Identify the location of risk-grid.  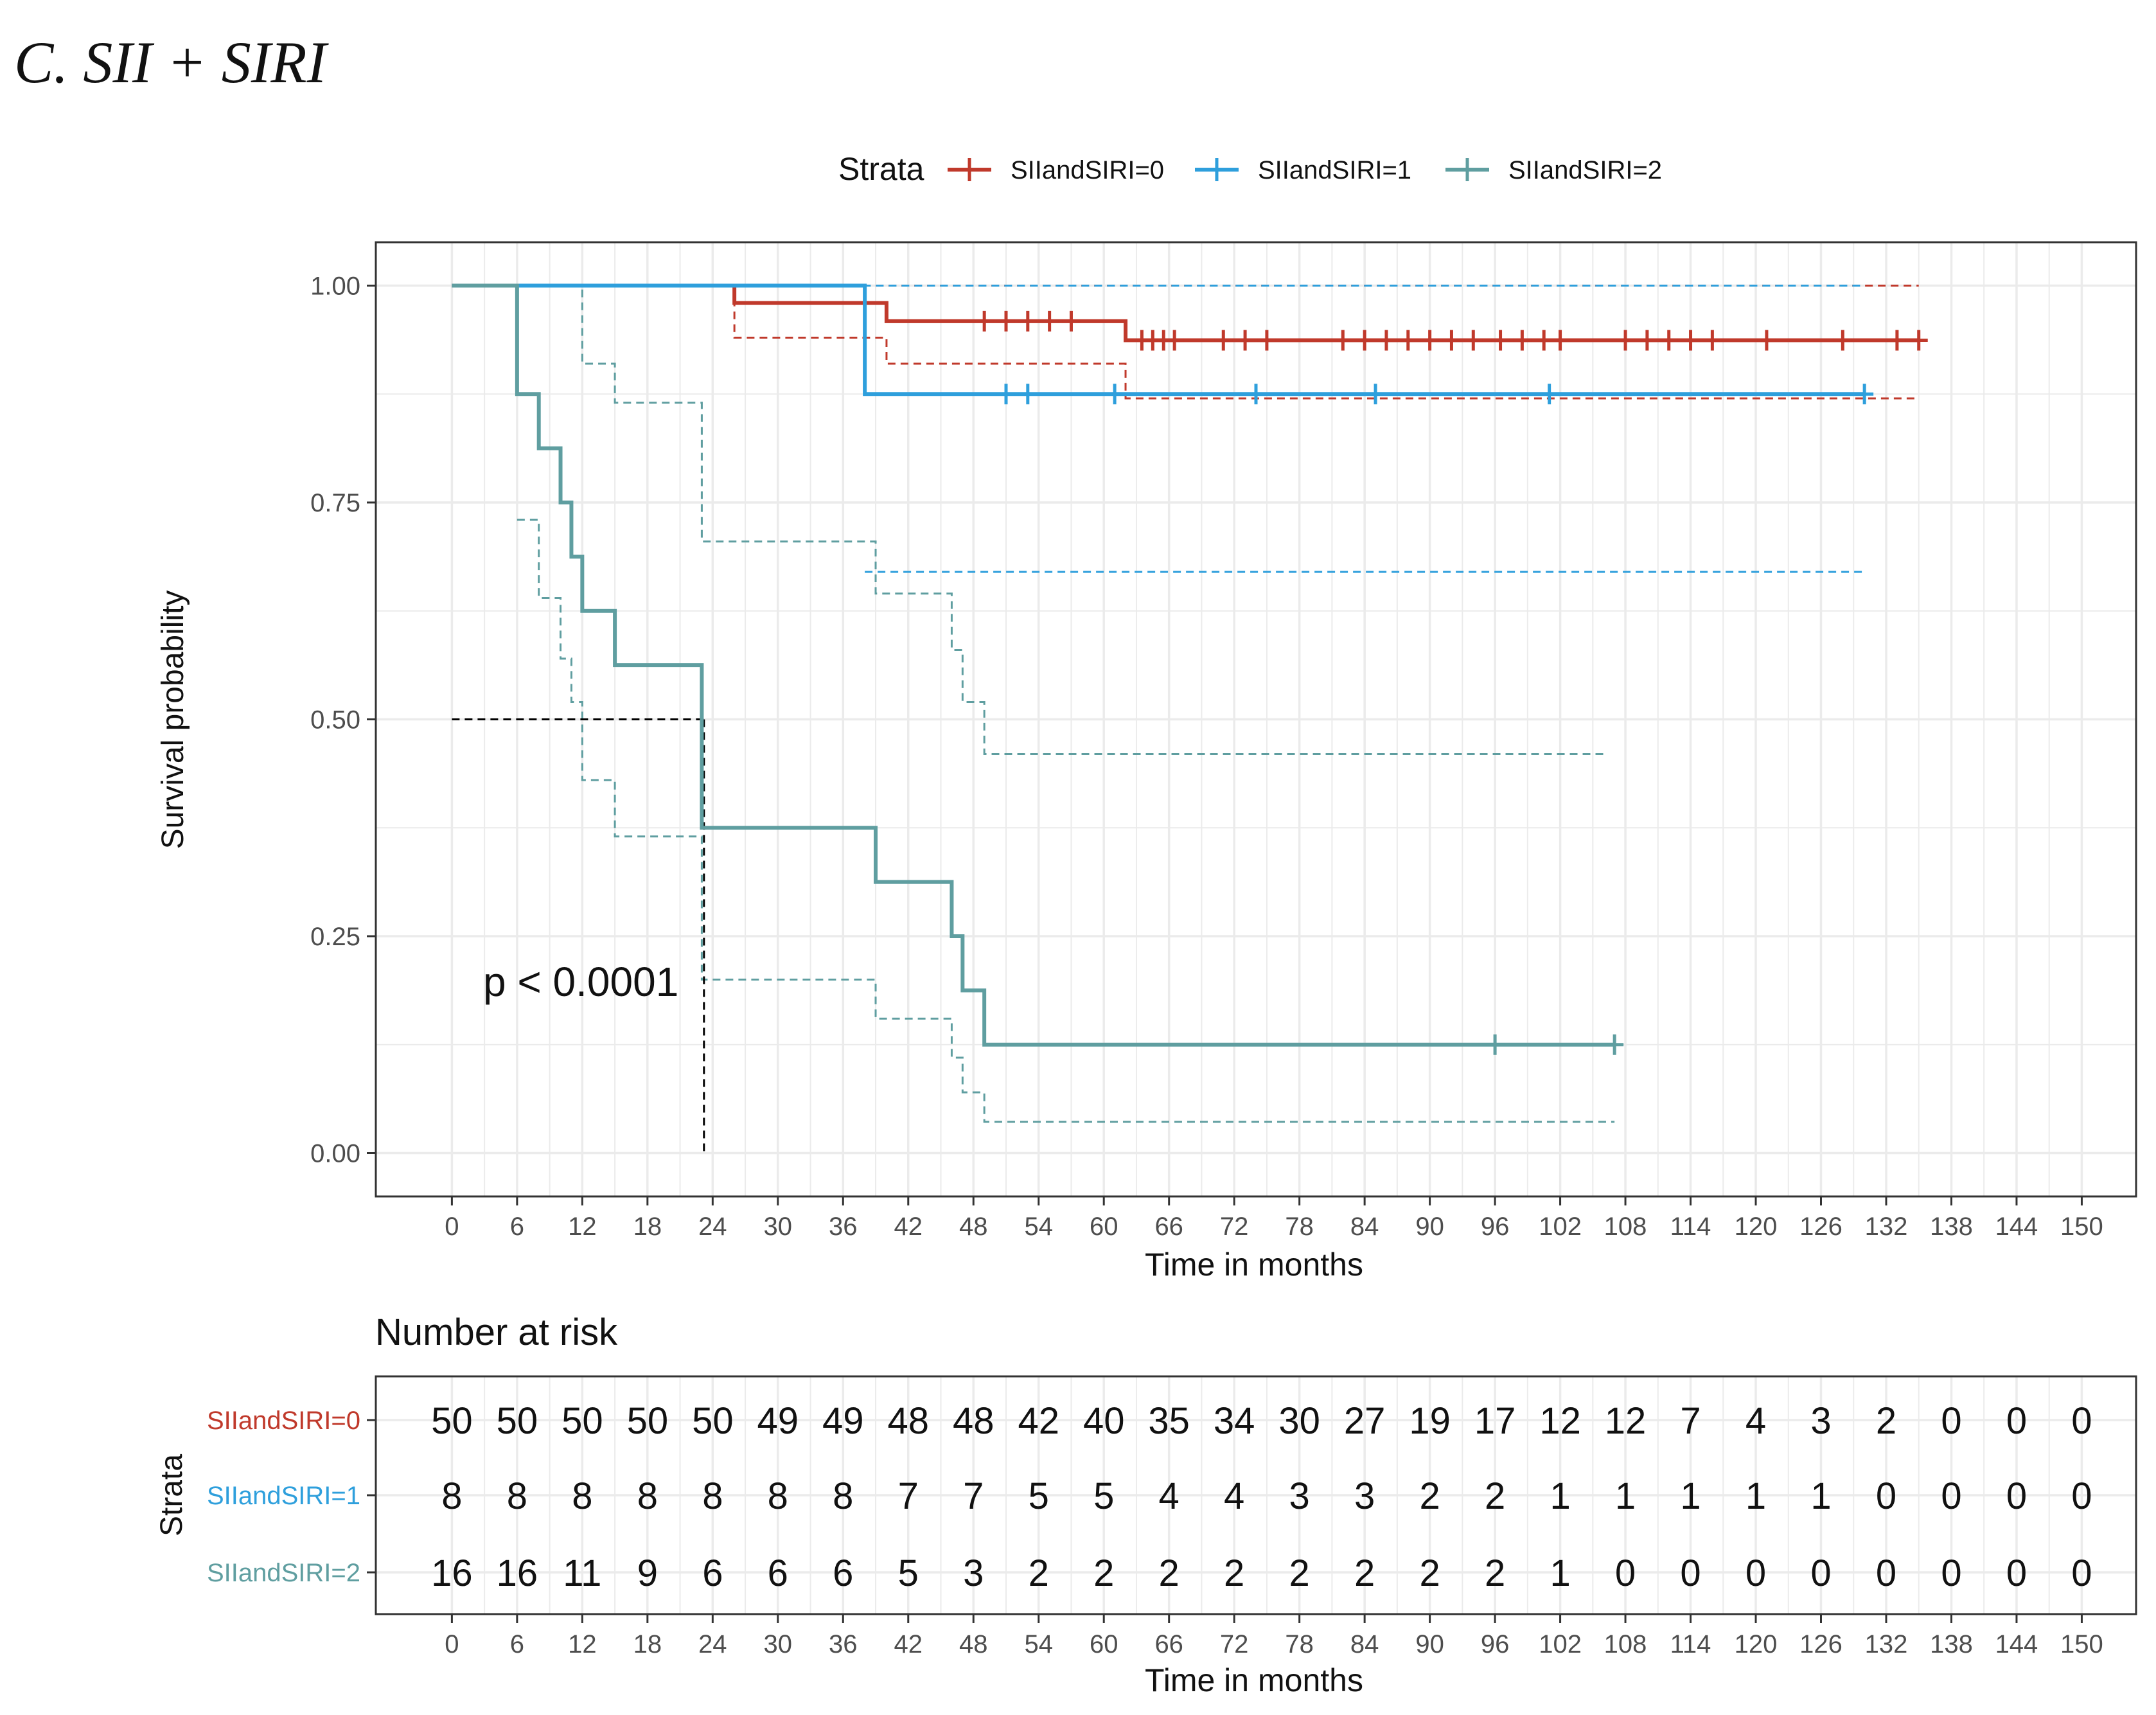
(1256, 1495).